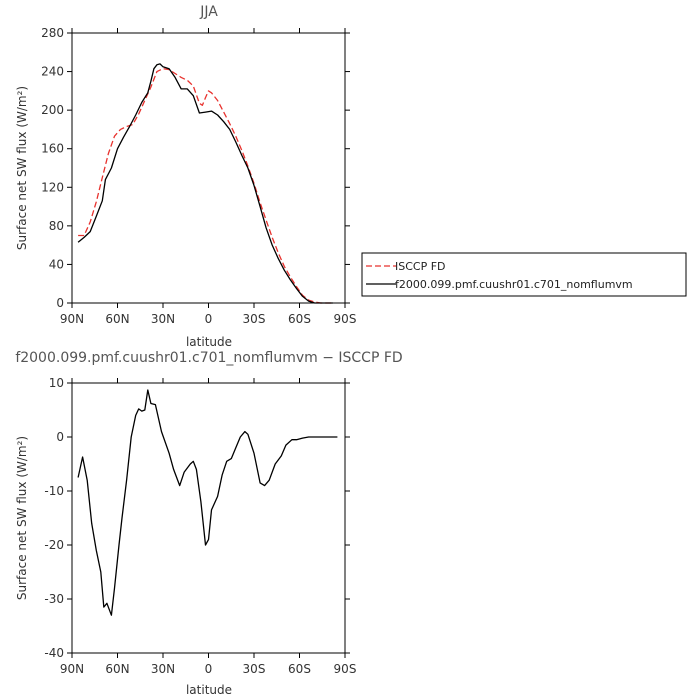 Image resolution: width=700 pixels, height=700 pixels. What do you see at coordinates (52, 72) in the screenshot?
I see `top-y-tick-label: 240` at bounding box center [52, 72].